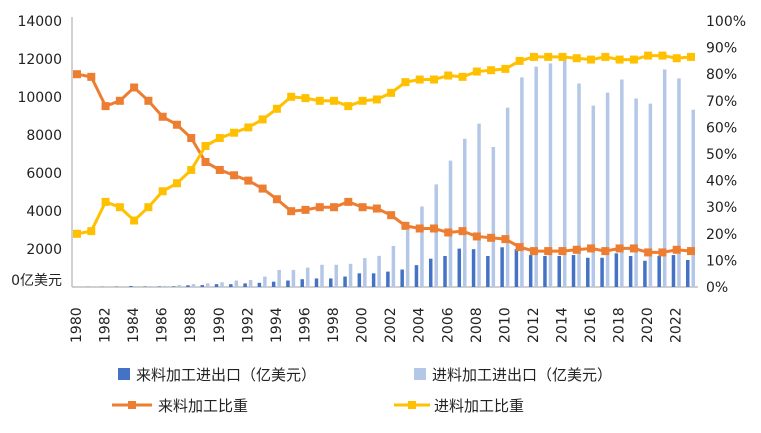 The image size is (761, 433). Describe the element at coordinates (534, 325) in the screenshot. I see `x-tick-label: 2012` at that location.